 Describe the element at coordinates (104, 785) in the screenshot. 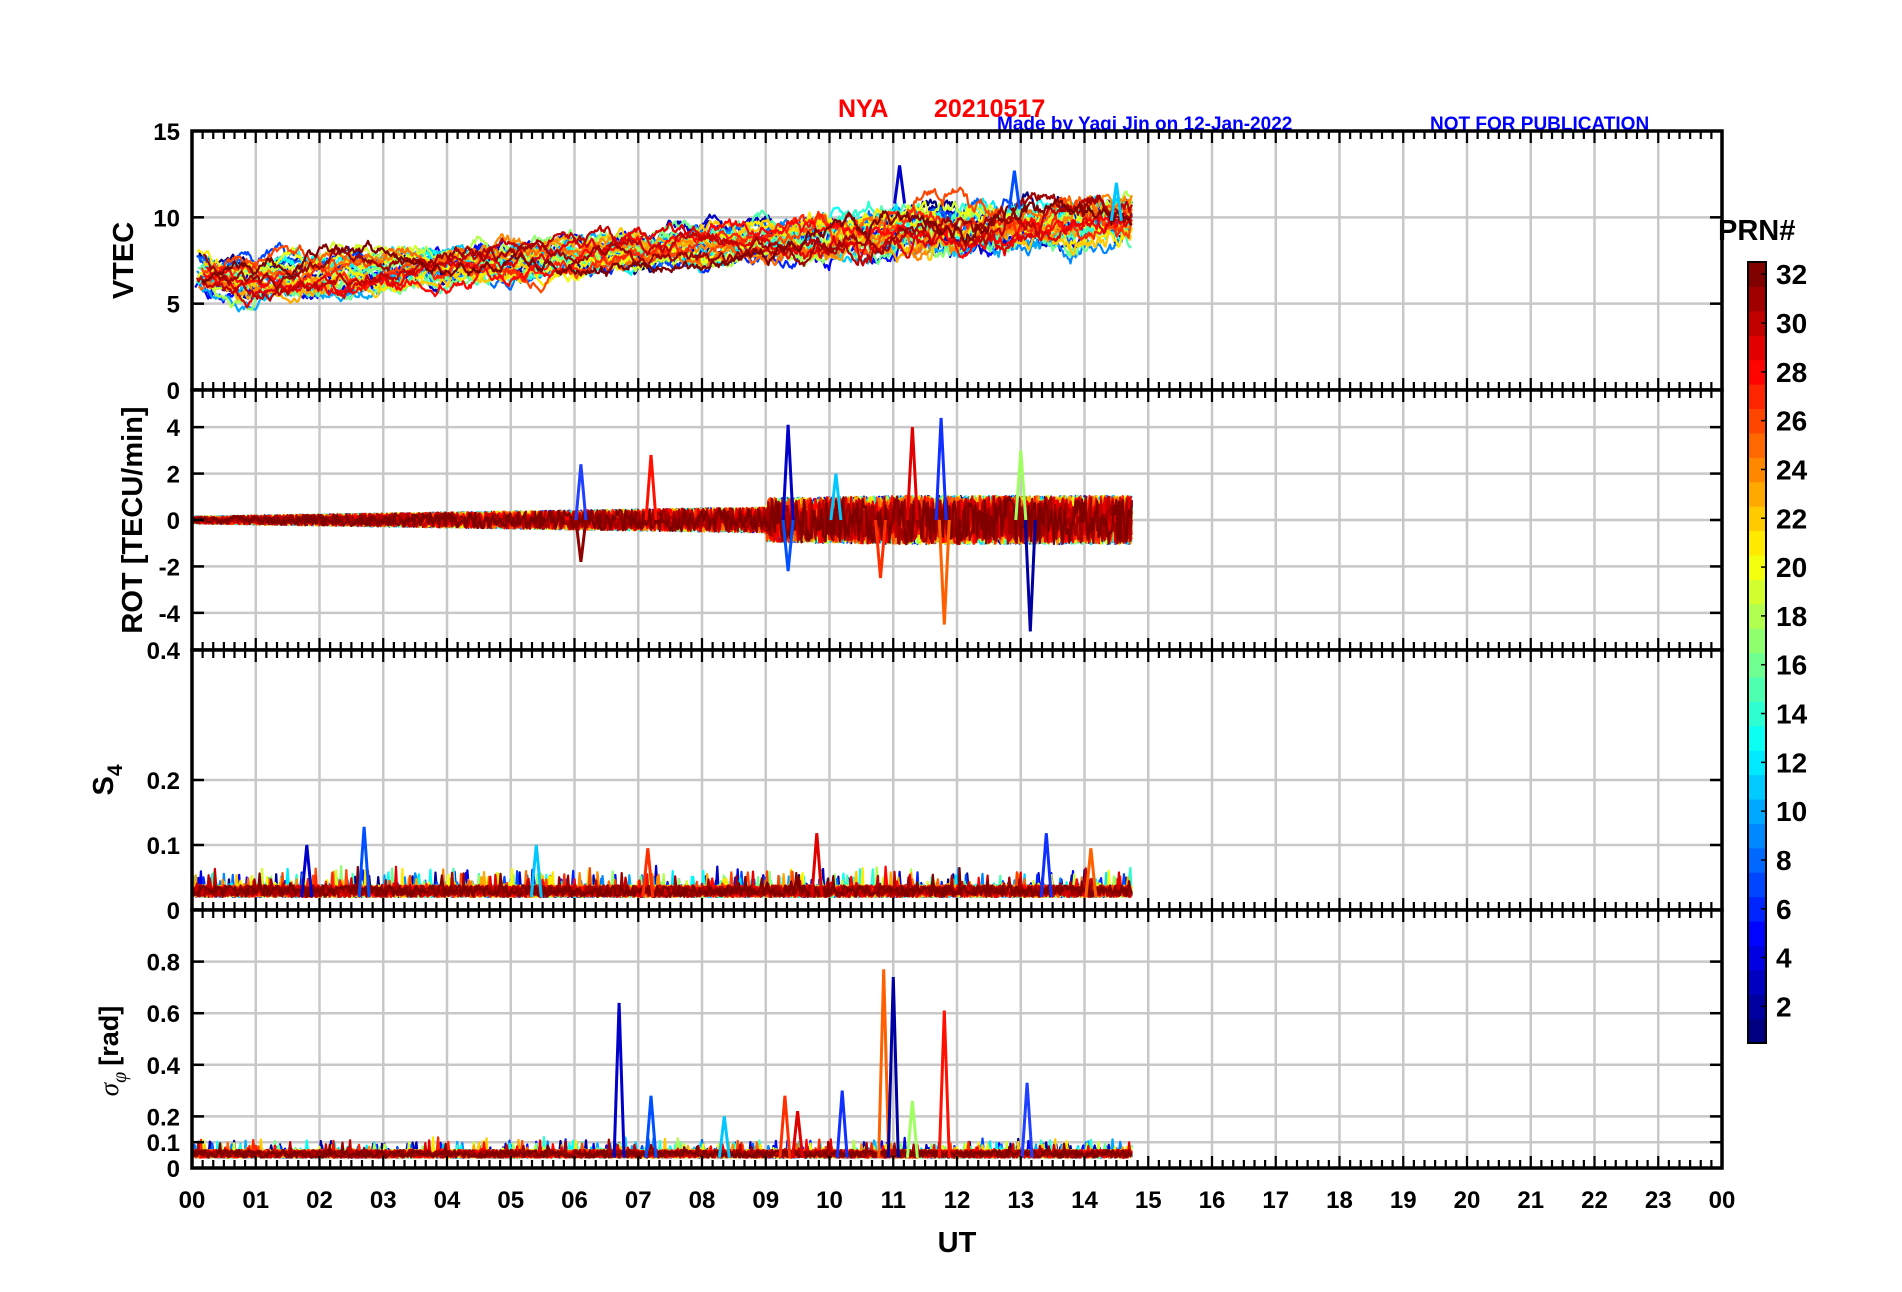

I see `y-label-main: S` at that location.